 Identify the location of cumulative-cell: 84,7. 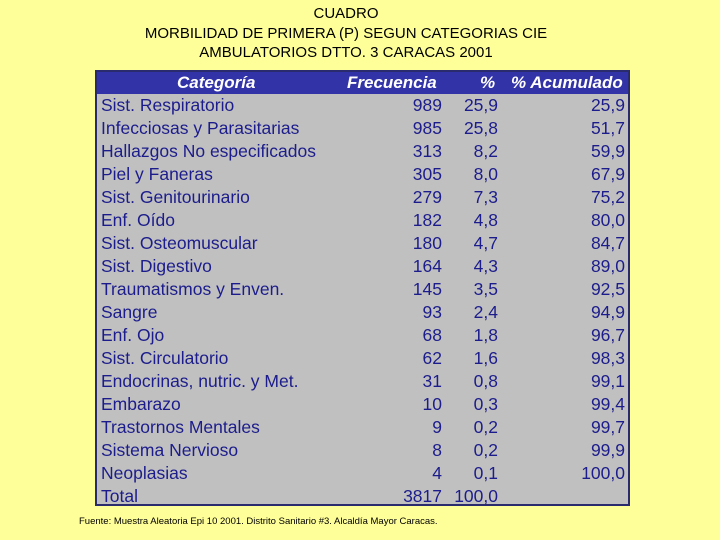
(607, 243).